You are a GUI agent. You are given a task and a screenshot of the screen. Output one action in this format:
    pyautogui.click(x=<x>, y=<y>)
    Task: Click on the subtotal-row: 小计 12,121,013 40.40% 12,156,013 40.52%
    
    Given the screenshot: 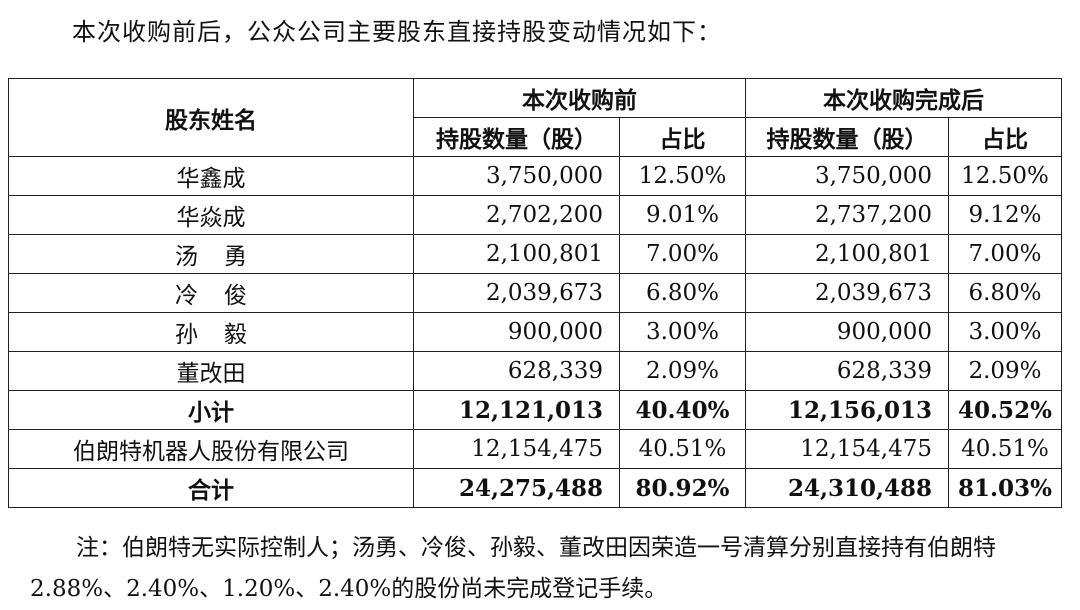 What is the action you would take?
    pyautogui.click(x=535, y=410)
    